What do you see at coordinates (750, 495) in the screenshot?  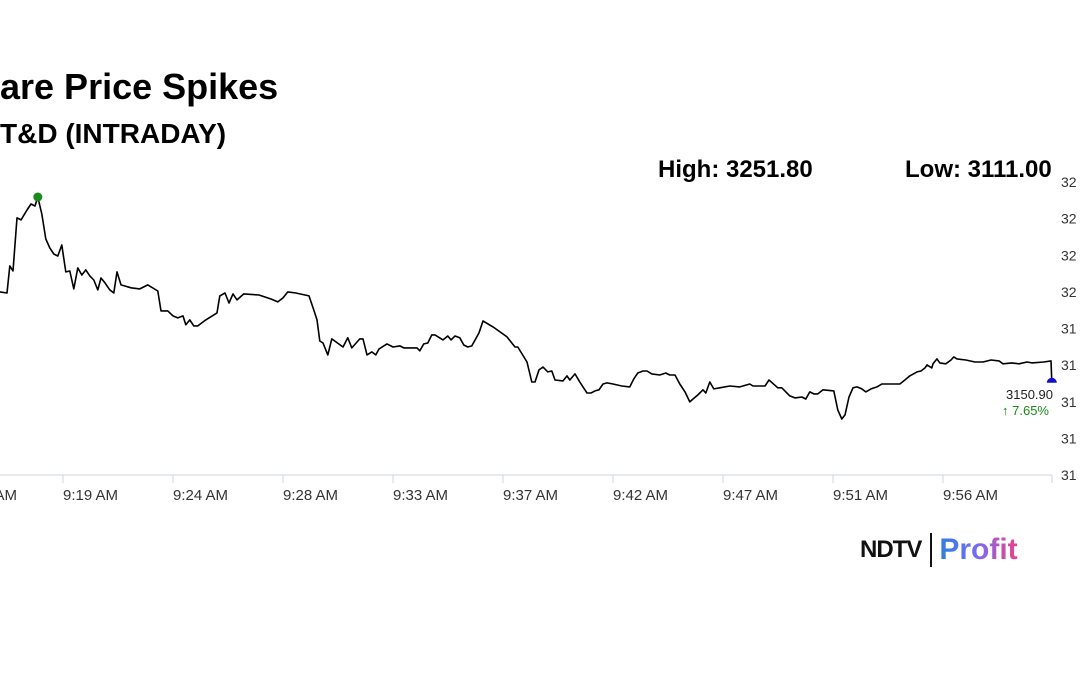 I see `x-tick-label: 9:47 AM` at bounding box center [750, 495].